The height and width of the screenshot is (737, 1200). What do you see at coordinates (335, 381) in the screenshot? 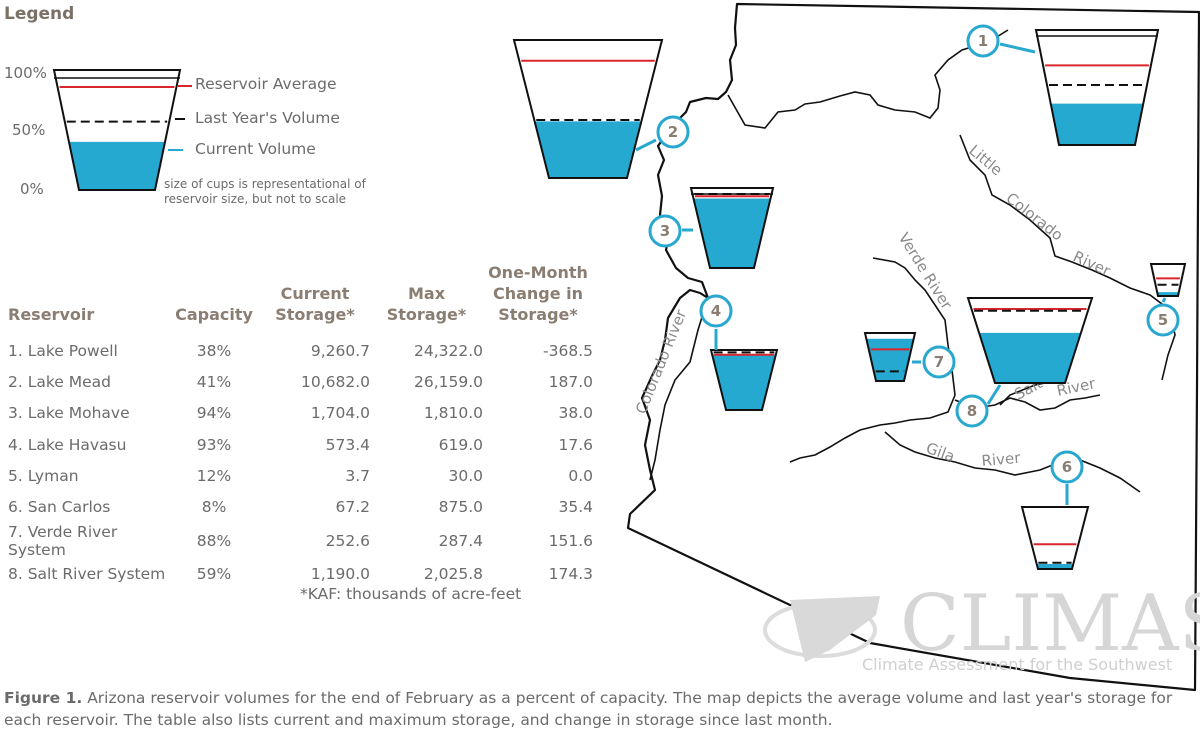
I see `row-current: 10,682.0` at bounding box center [335, 381].